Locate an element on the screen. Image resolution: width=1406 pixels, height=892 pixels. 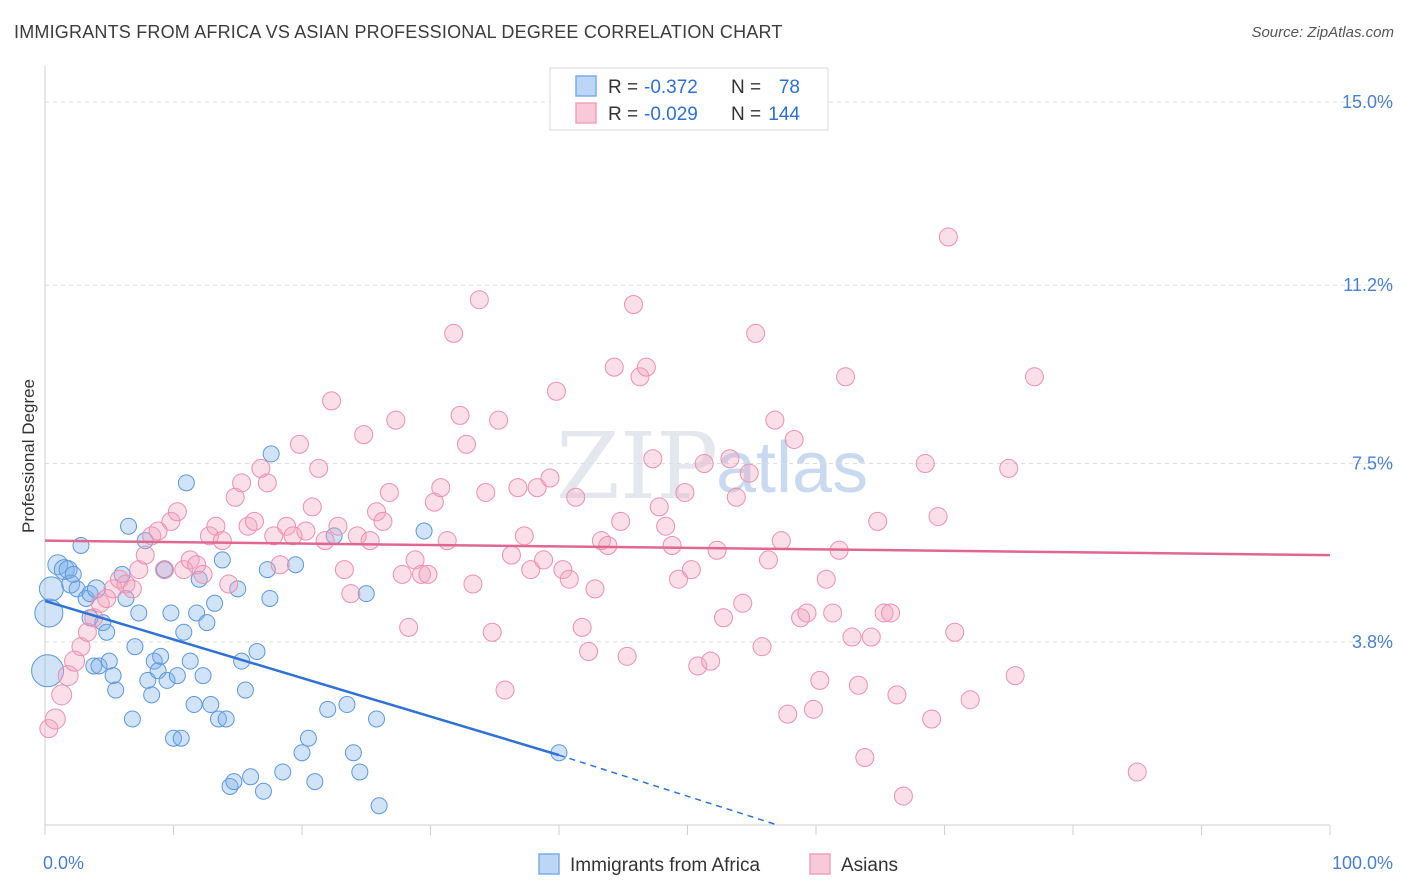
legend-n-value-2: 144 is located at coordinates (784, 114).